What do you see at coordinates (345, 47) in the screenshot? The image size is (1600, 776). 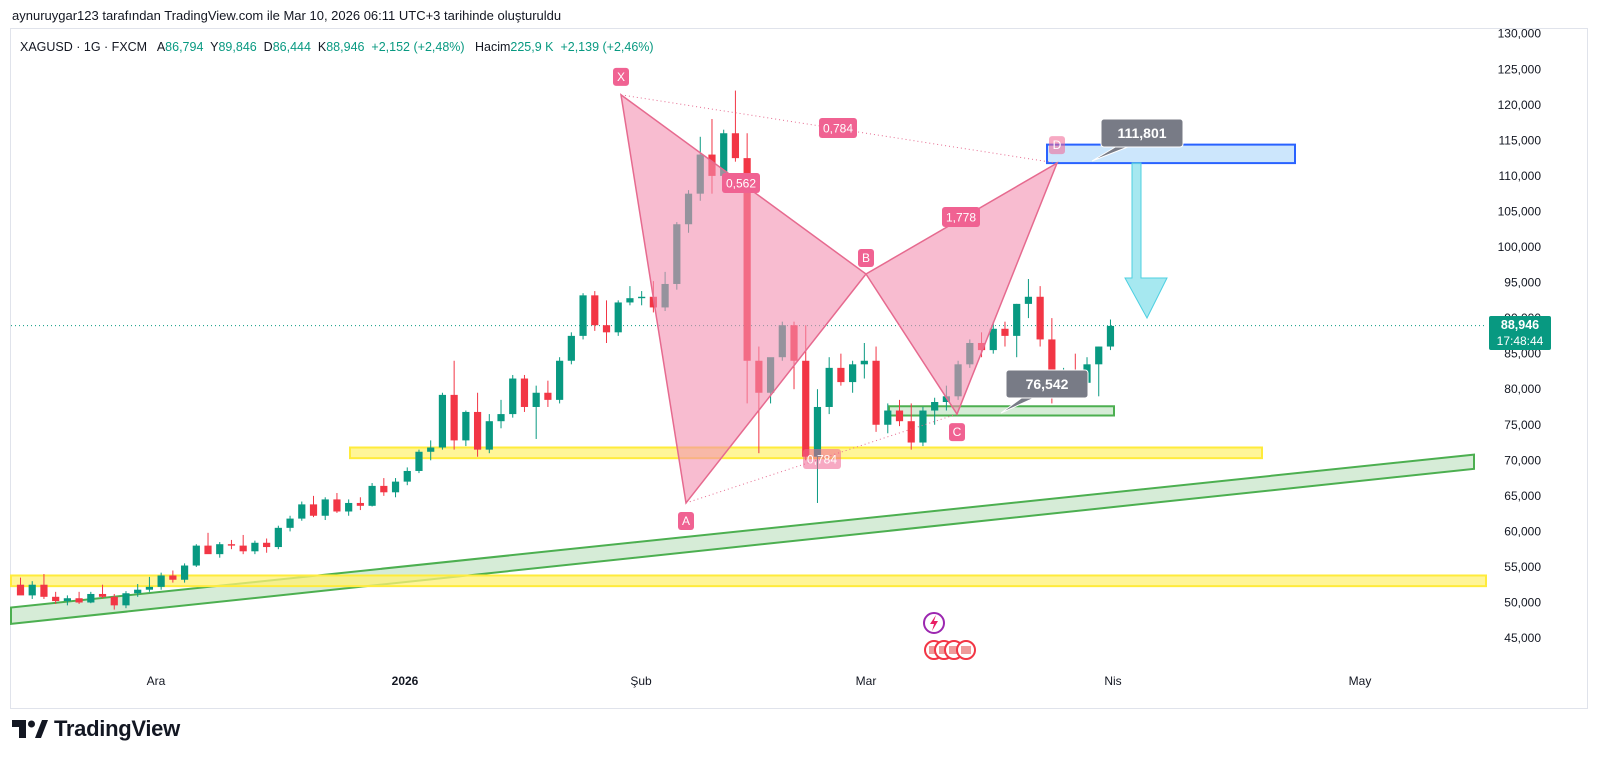 I see `legend-close: 88,946` at bounding box center [345, 47].